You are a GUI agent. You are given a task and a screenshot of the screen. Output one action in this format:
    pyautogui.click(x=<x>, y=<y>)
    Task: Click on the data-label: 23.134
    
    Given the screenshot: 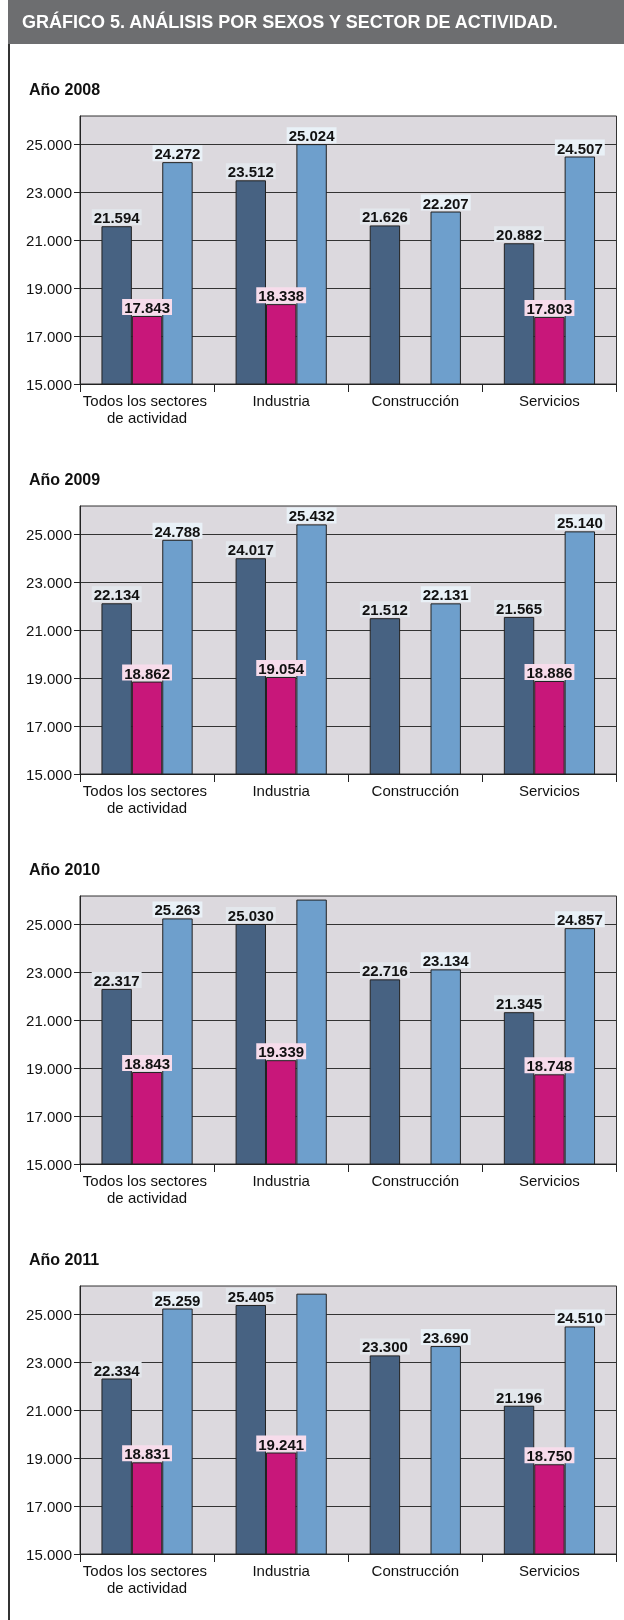 What is the action you would take?
    pyautogui.click(x=446, y=961)
    